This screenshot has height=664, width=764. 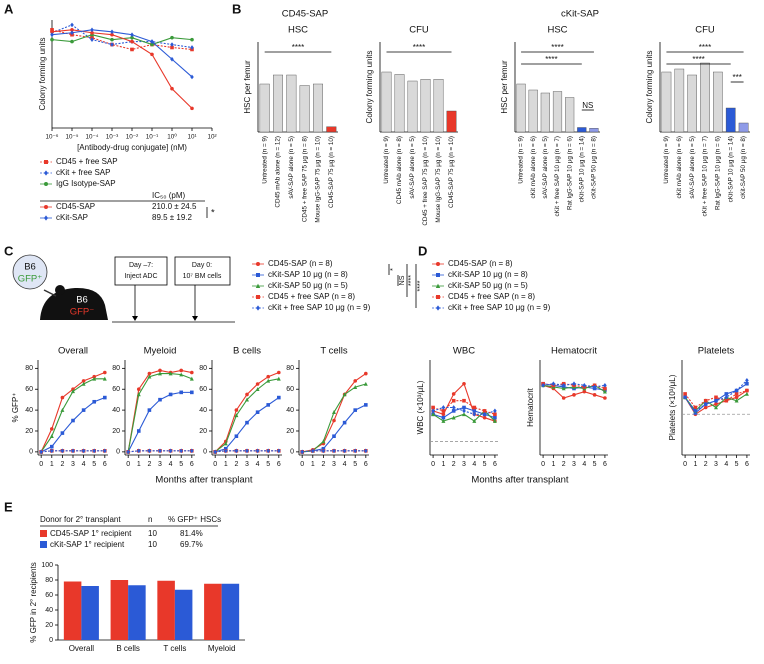 What do you see at coordinates (319, 307) in the screenshot?
I see `legend-label: cKit + free SAP 10 μg (n = 9)` at bounding box center [319, 307].